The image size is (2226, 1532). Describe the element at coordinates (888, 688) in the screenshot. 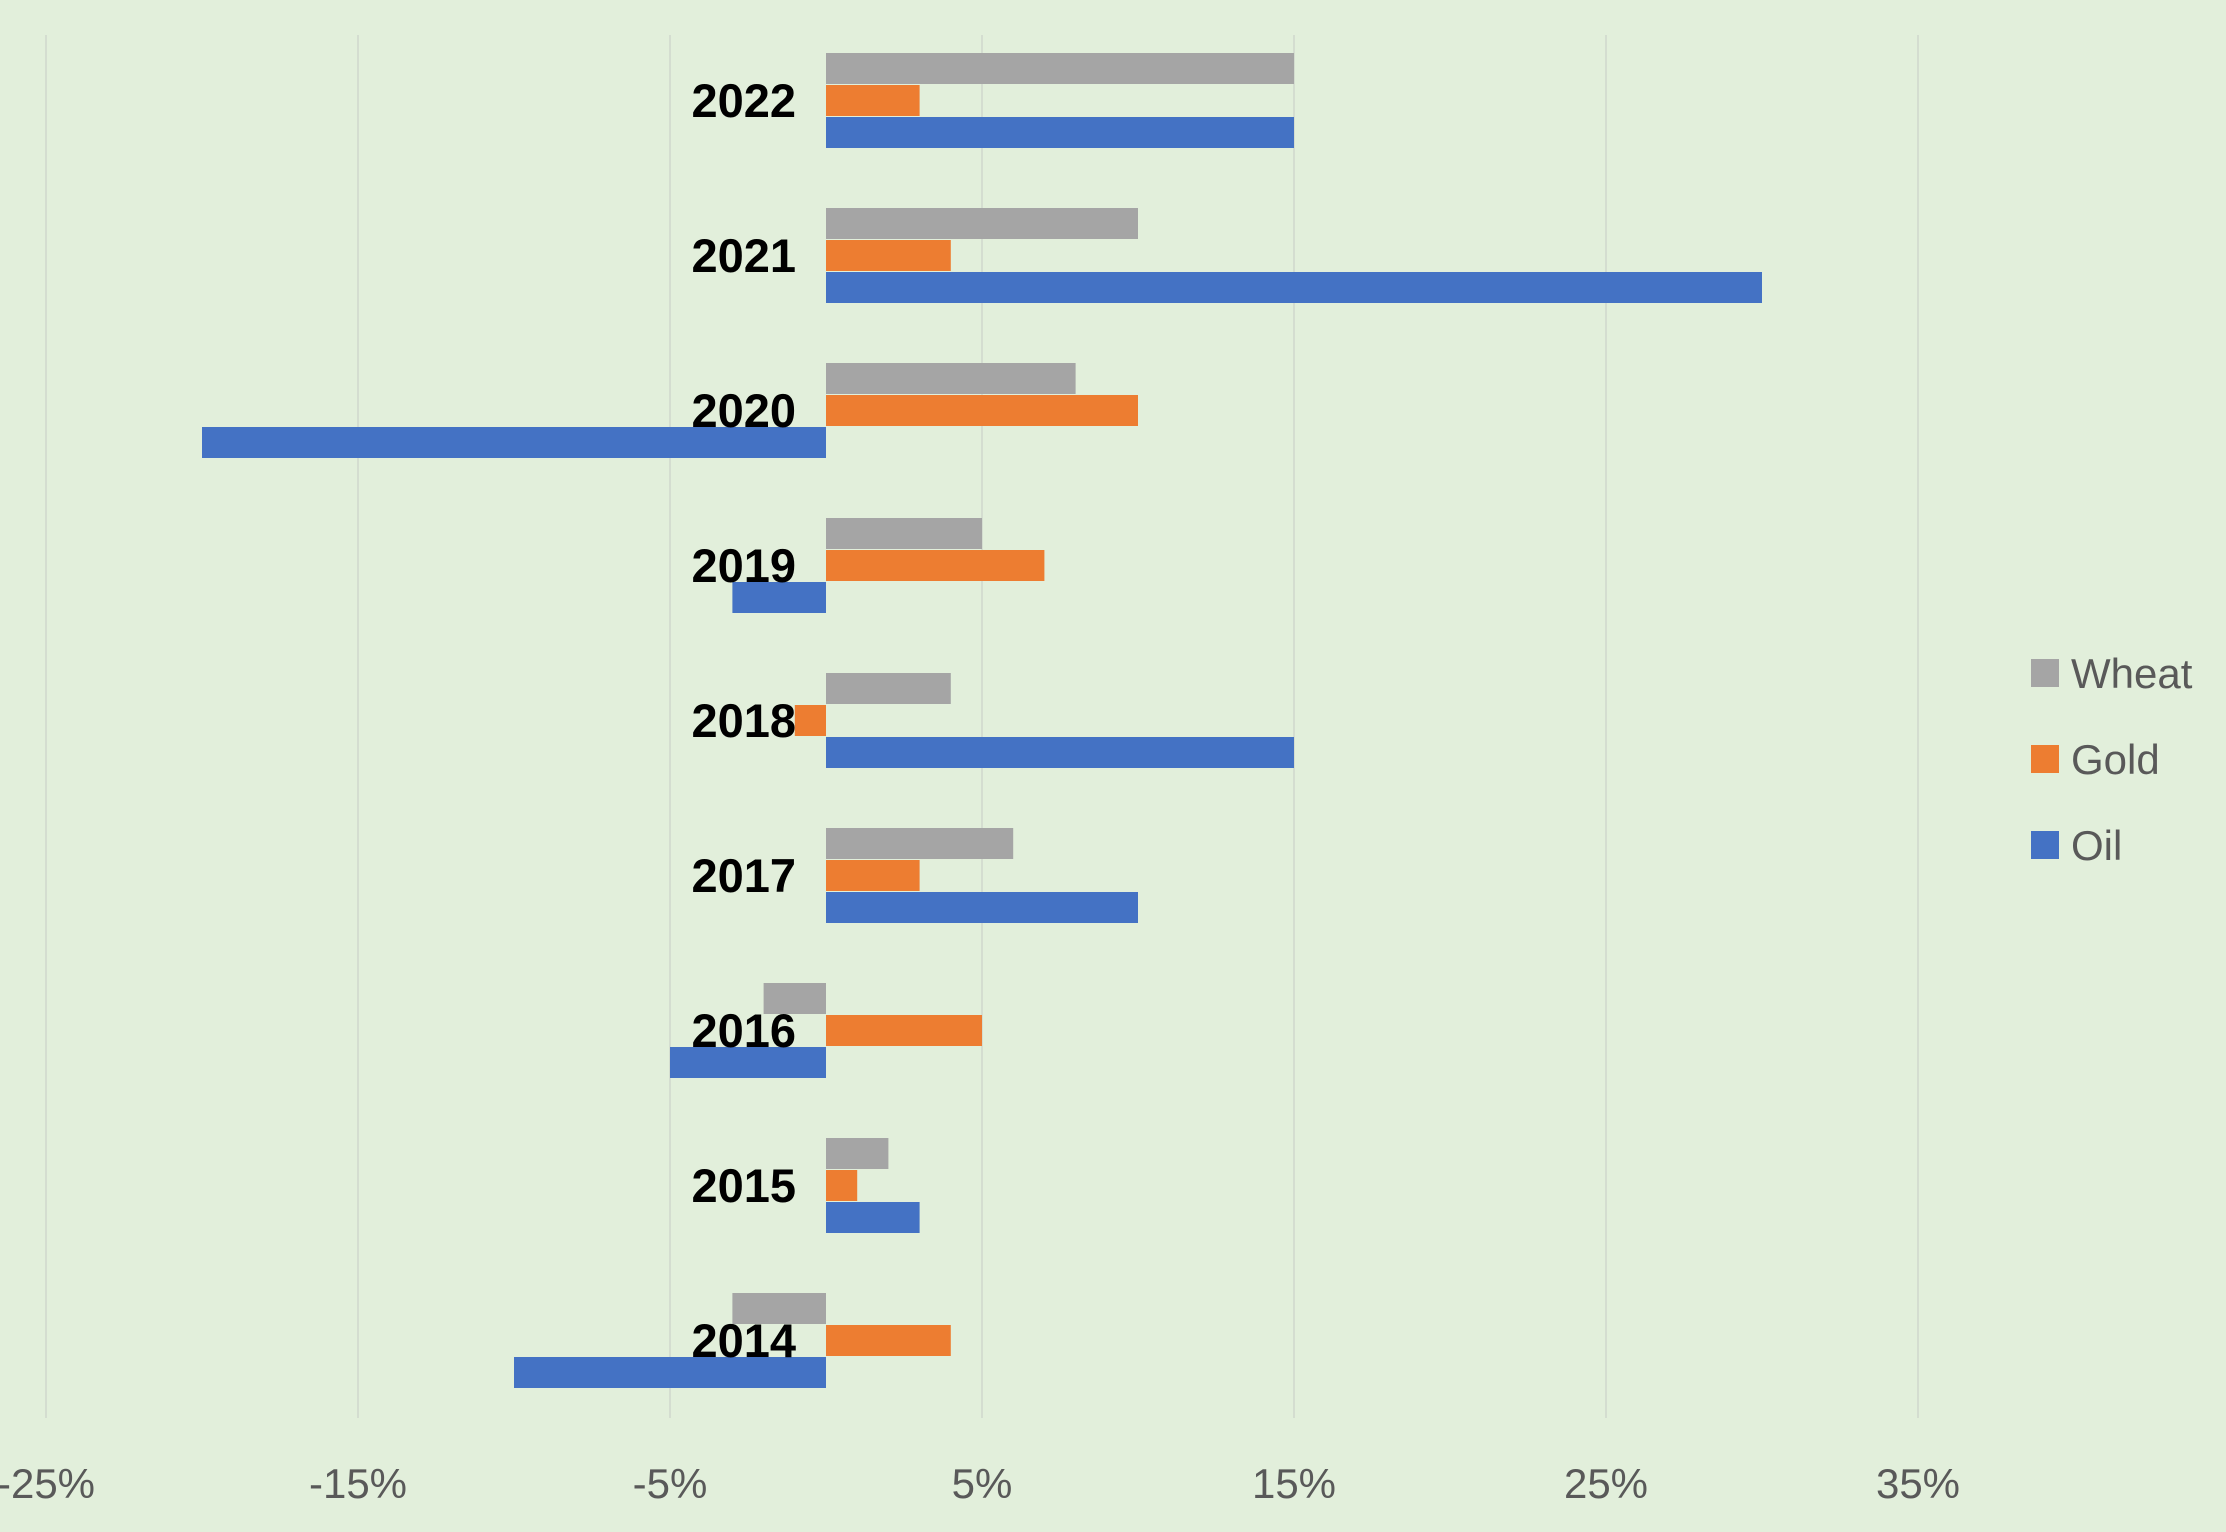

I see `bar-wheat-2018` at that location.